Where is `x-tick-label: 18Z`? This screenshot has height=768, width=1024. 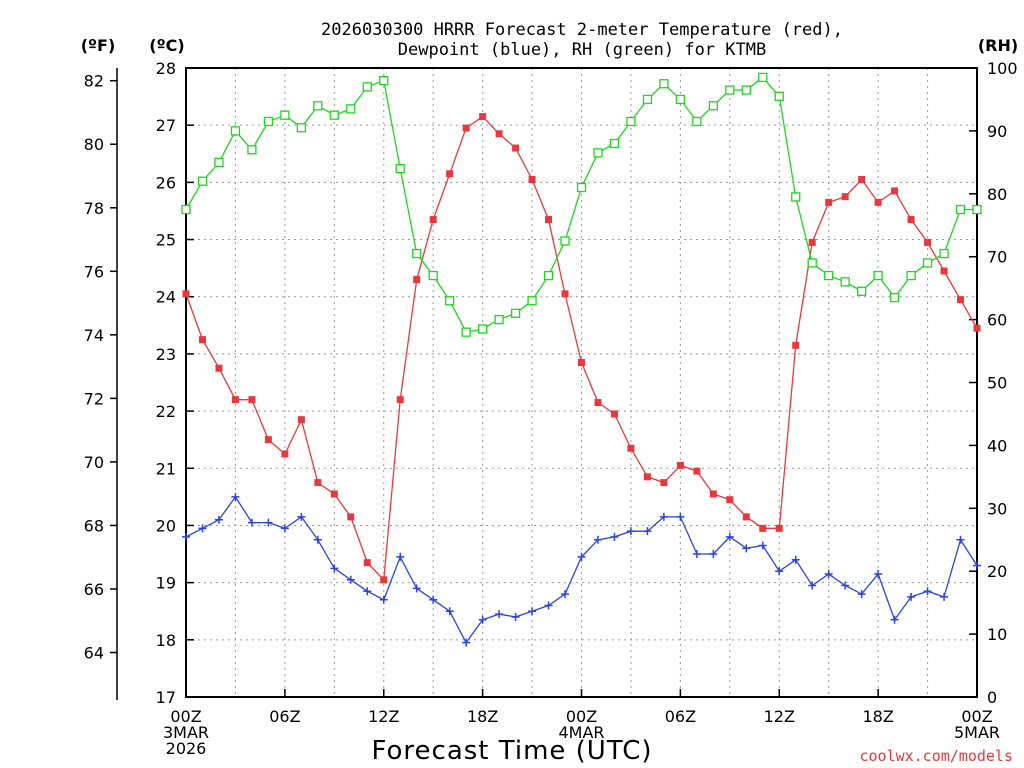 x-tick-label: 18Z is located at coordinates (877, 716).